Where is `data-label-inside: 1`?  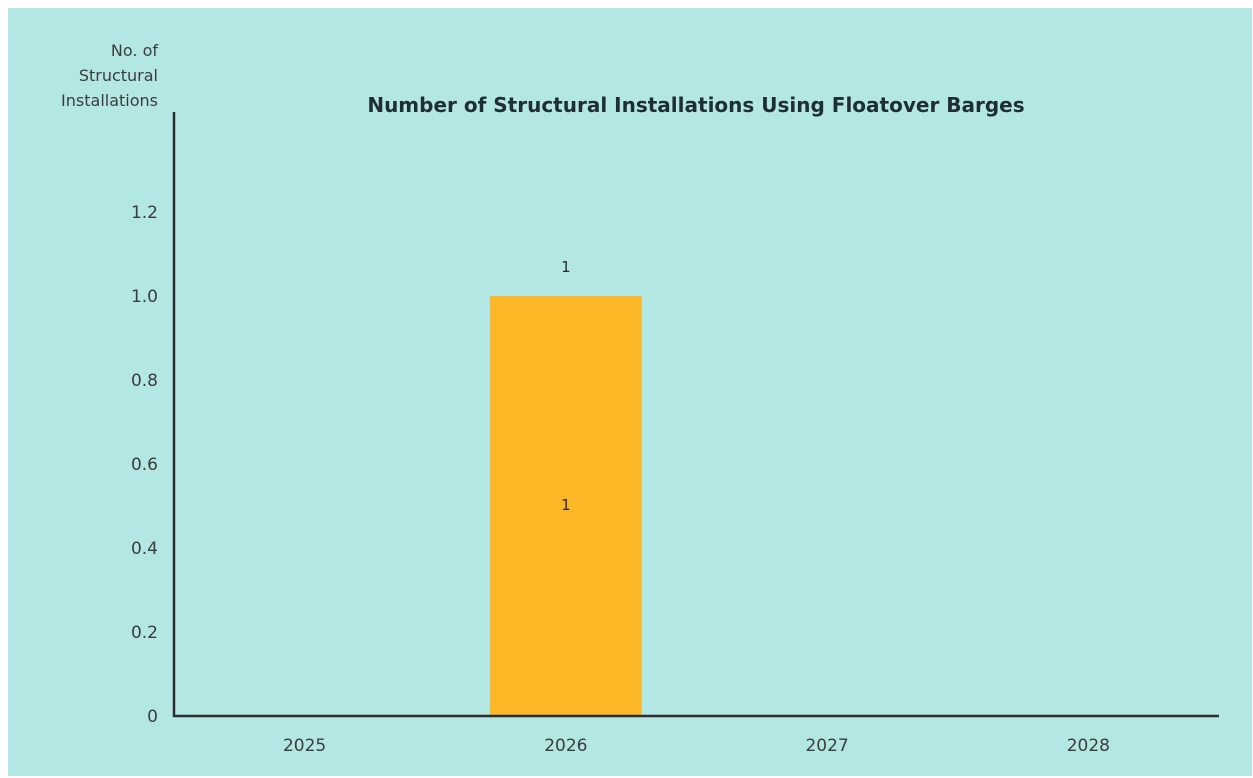
data-label-inside: 1 is located at coordinates (566, 505).